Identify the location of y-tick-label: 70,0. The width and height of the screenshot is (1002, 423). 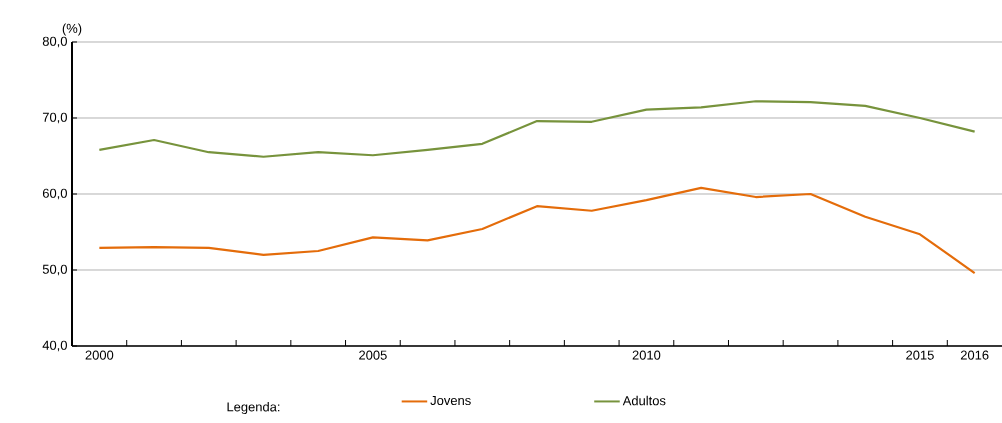
(54, 118).